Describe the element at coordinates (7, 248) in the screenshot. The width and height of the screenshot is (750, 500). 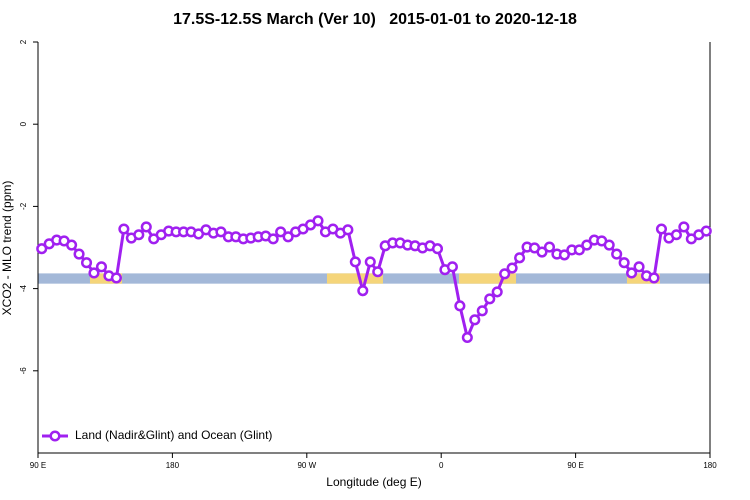
I see `y-axis-title: XCO2 - MLO trend (ppm)` at that location.